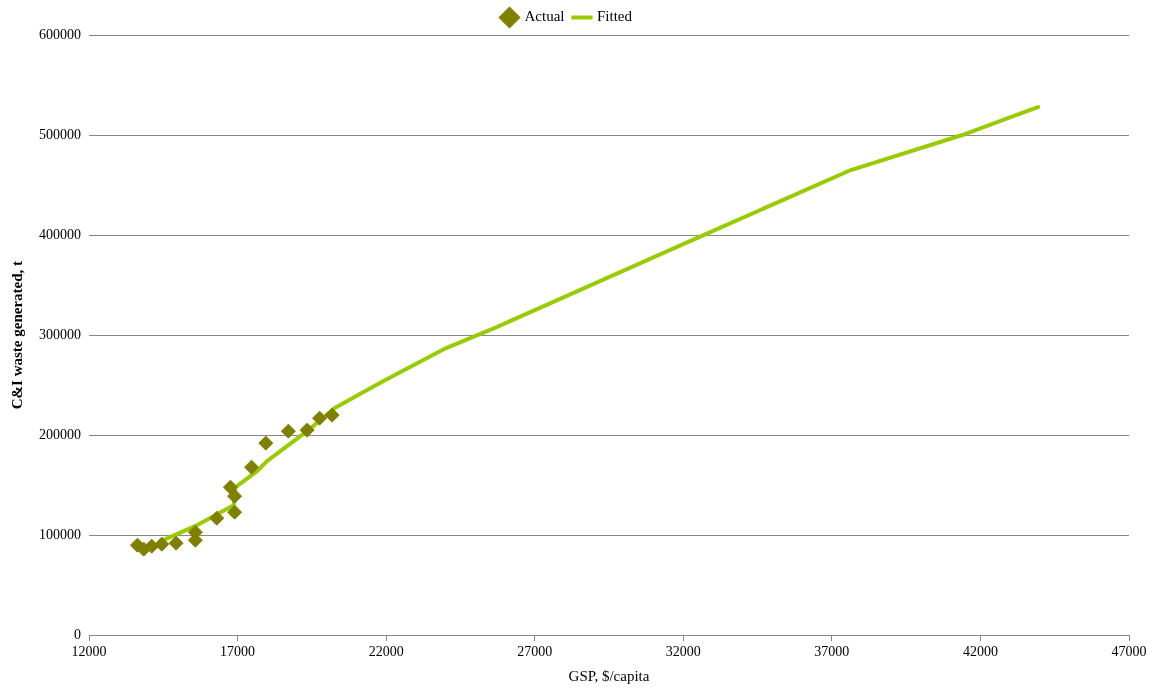 This screenshot has height=695, width=1159. What do you see at coordinates (60, 234) in the screenshot?
I see `y-tick-label: 400000` at bounding box center [60, 234].